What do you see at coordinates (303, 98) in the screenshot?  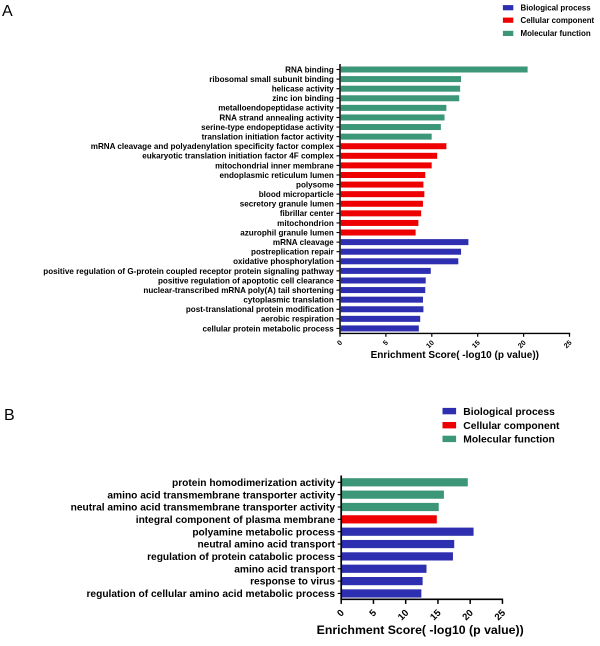 I see `svg-text: zinc ion binding` at bounding box center [303, 98].